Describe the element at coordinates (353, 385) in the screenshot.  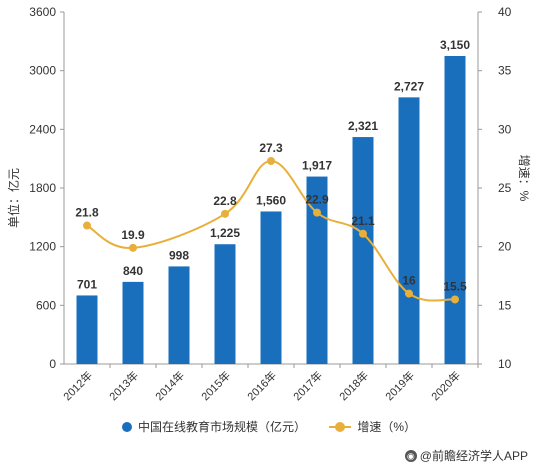
I see `x-tick-label: 2018年` at that location.